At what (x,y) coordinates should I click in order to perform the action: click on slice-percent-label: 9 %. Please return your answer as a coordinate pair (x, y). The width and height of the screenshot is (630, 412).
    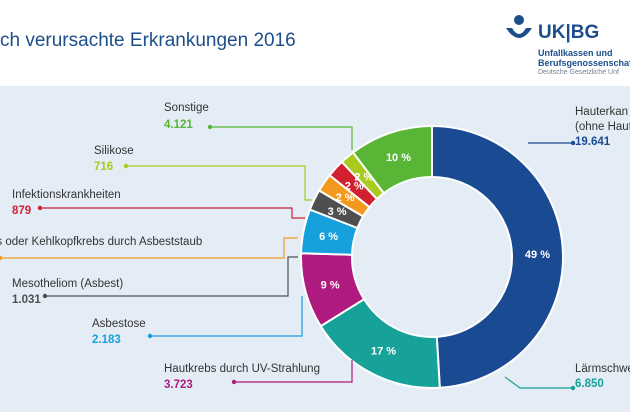
    Looking at the image, I should click on (330, 285).